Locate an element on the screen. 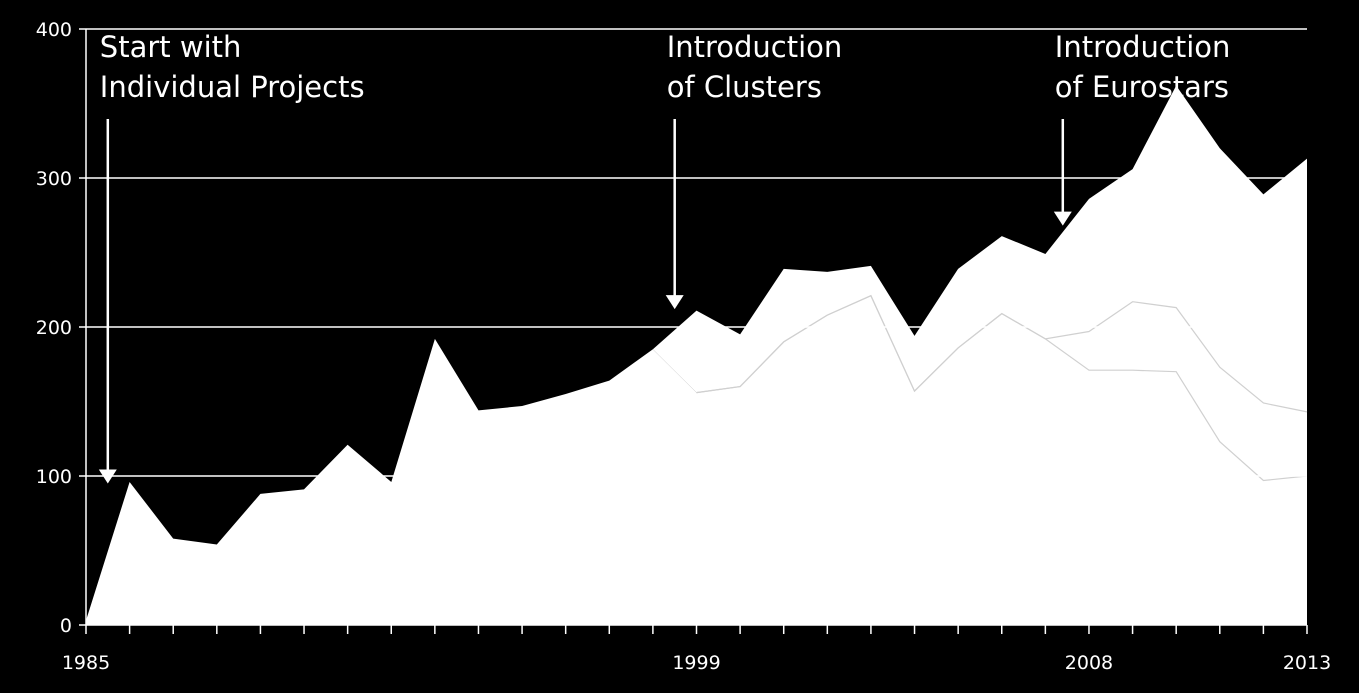 This screenshot has width=1359, height=693. annotation-2: Introduction of Clusters is located at coordinates (754, 170).